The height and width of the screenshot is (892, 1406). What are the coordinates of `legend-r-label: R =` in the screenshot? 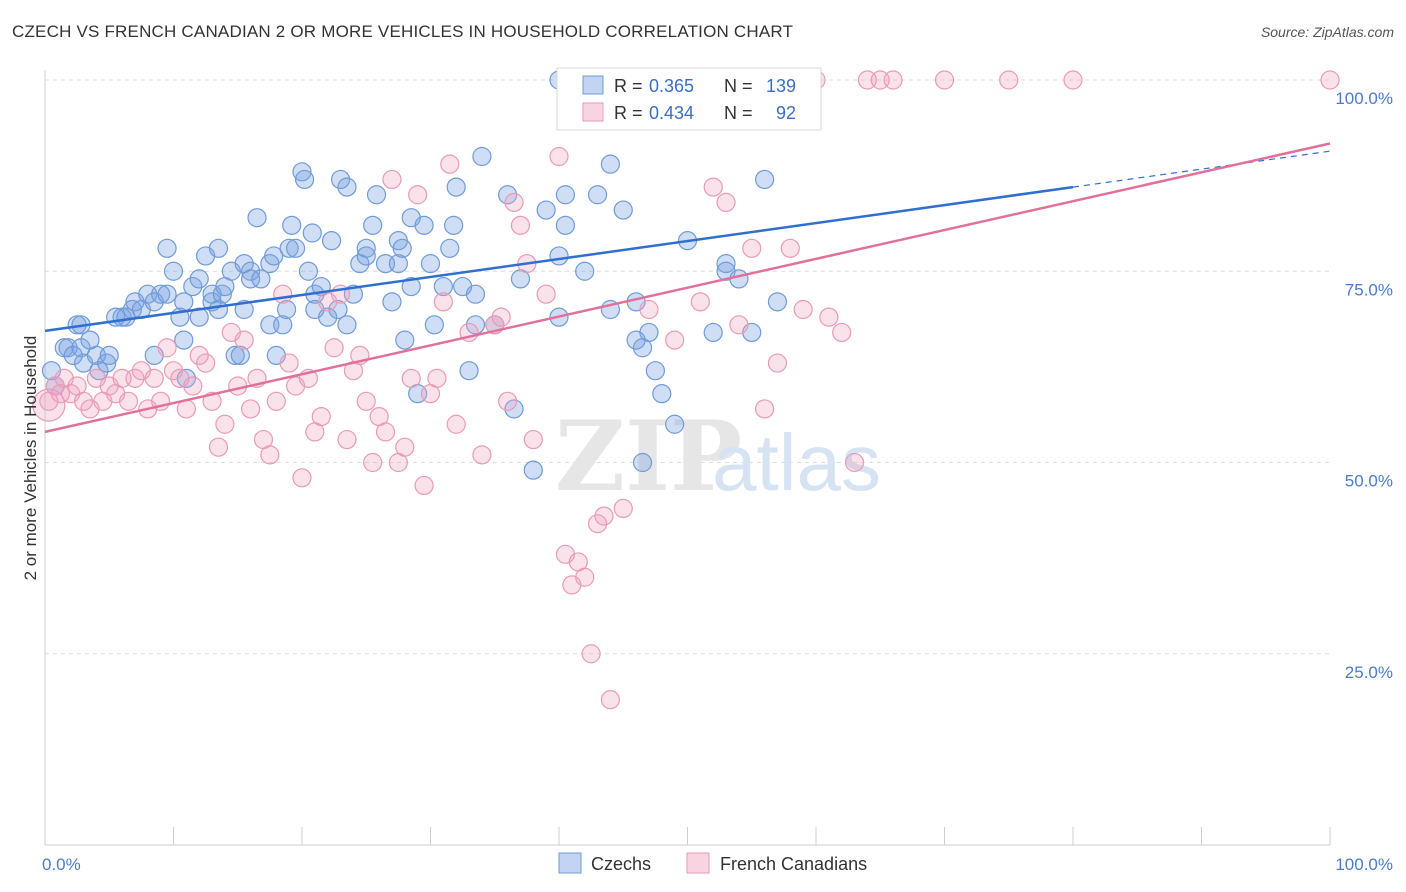 It's located at (628, 86).